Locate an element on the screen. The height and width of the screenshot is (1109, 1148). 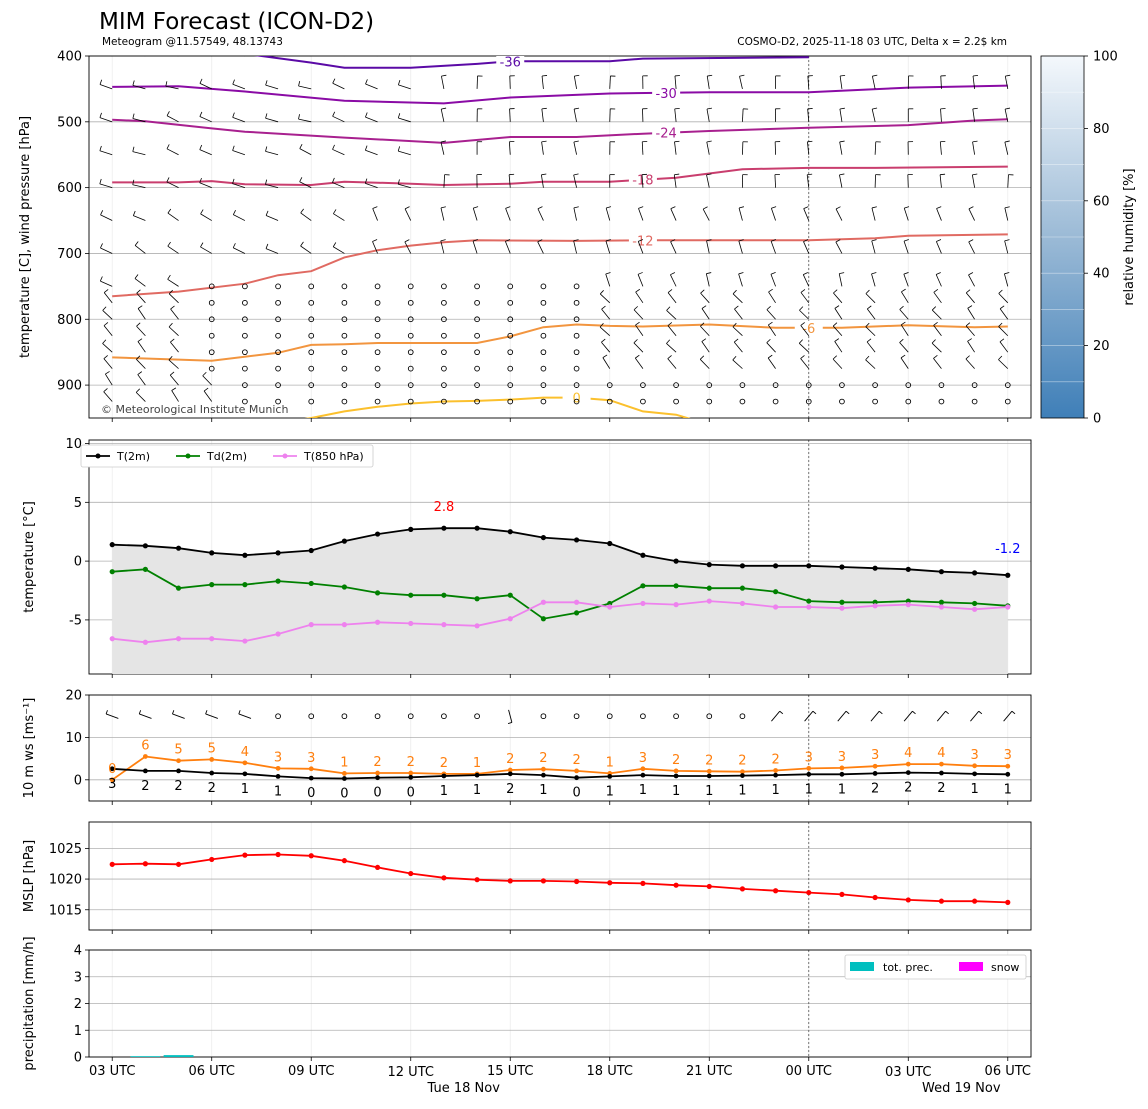
isotherm-label: -12 is located at coordinates (642, 241).